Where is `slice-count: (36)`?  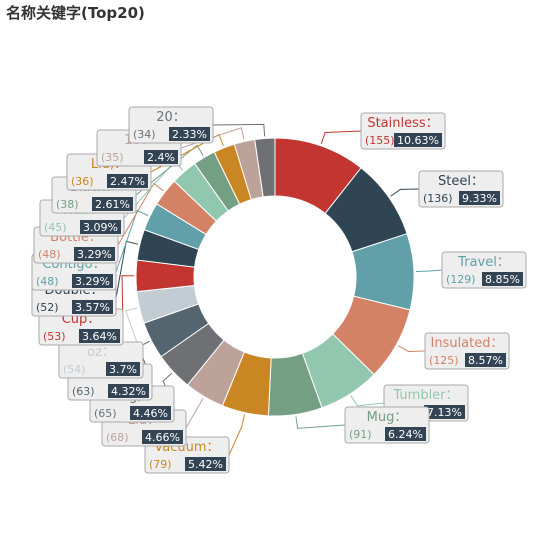
slice-count: (36) is located at coordinates (82, 181).